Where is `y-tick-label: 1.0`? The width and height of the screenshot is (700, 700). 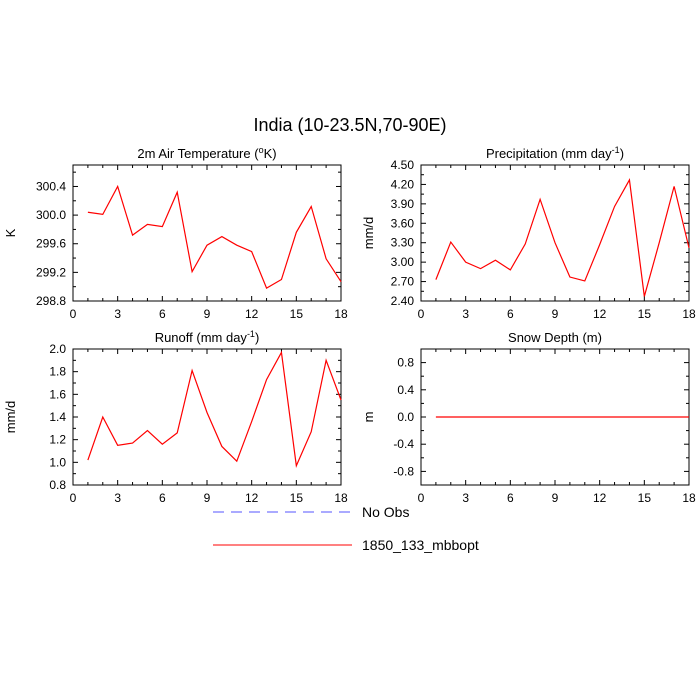
y-tick-label: 1.0 is located at coordinates (57, 462).